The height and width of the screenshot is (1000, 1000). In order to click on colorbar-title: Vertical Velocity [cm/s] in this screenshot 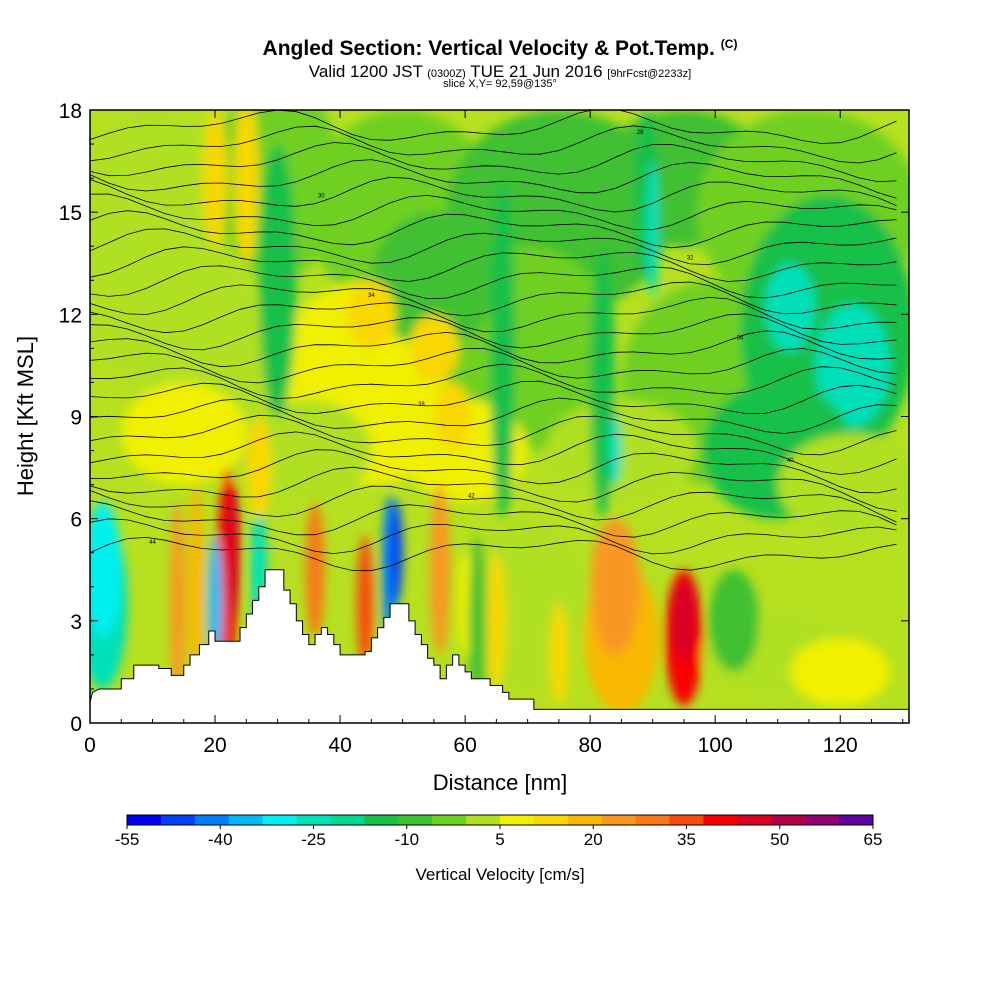, I will do `click(499, 874)`.